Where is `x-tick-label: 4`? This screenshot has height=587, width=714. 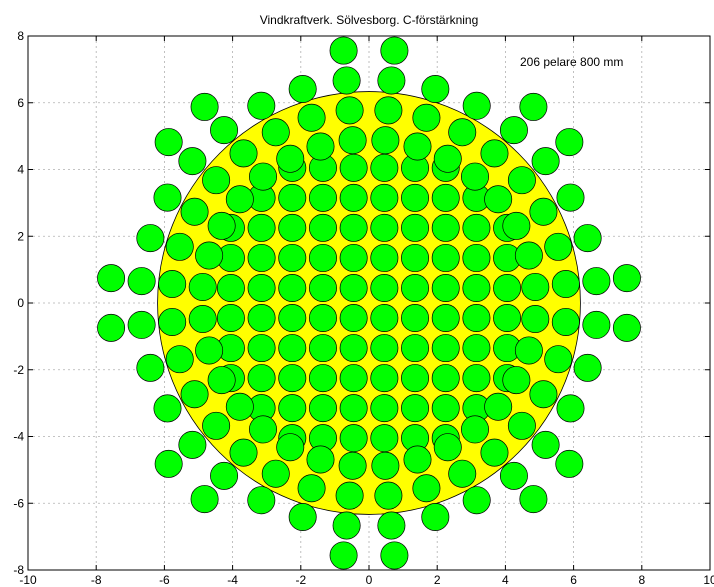 x-tick-label: 4 is located at coordinates (505, 580).